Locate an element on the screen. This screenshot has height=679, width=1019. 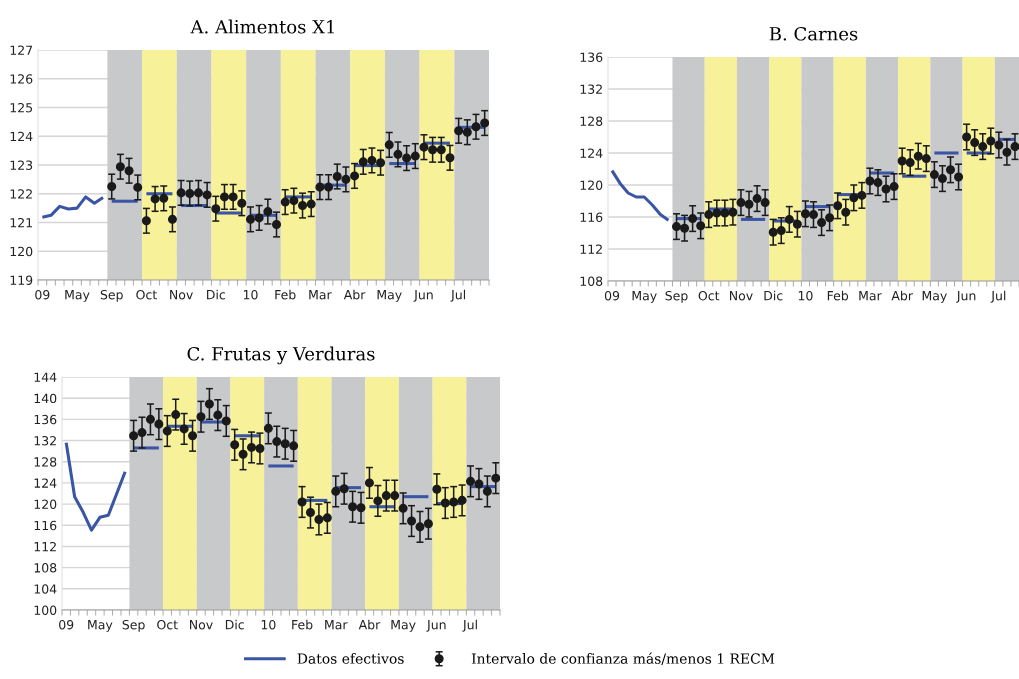
y-tick-label: 119 is located at coordinates (21, 280).